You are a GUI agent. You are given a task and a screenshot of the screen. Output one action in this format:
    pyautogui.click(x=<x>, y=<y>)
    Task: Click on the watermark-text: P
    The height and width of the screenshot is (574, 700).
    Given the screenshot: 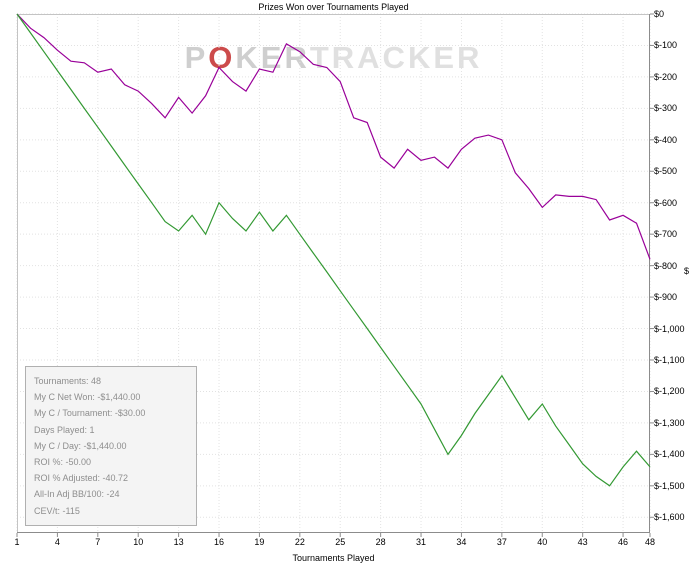 What is the action you would take?
    pyautogui.click(x=196, y=57)
    